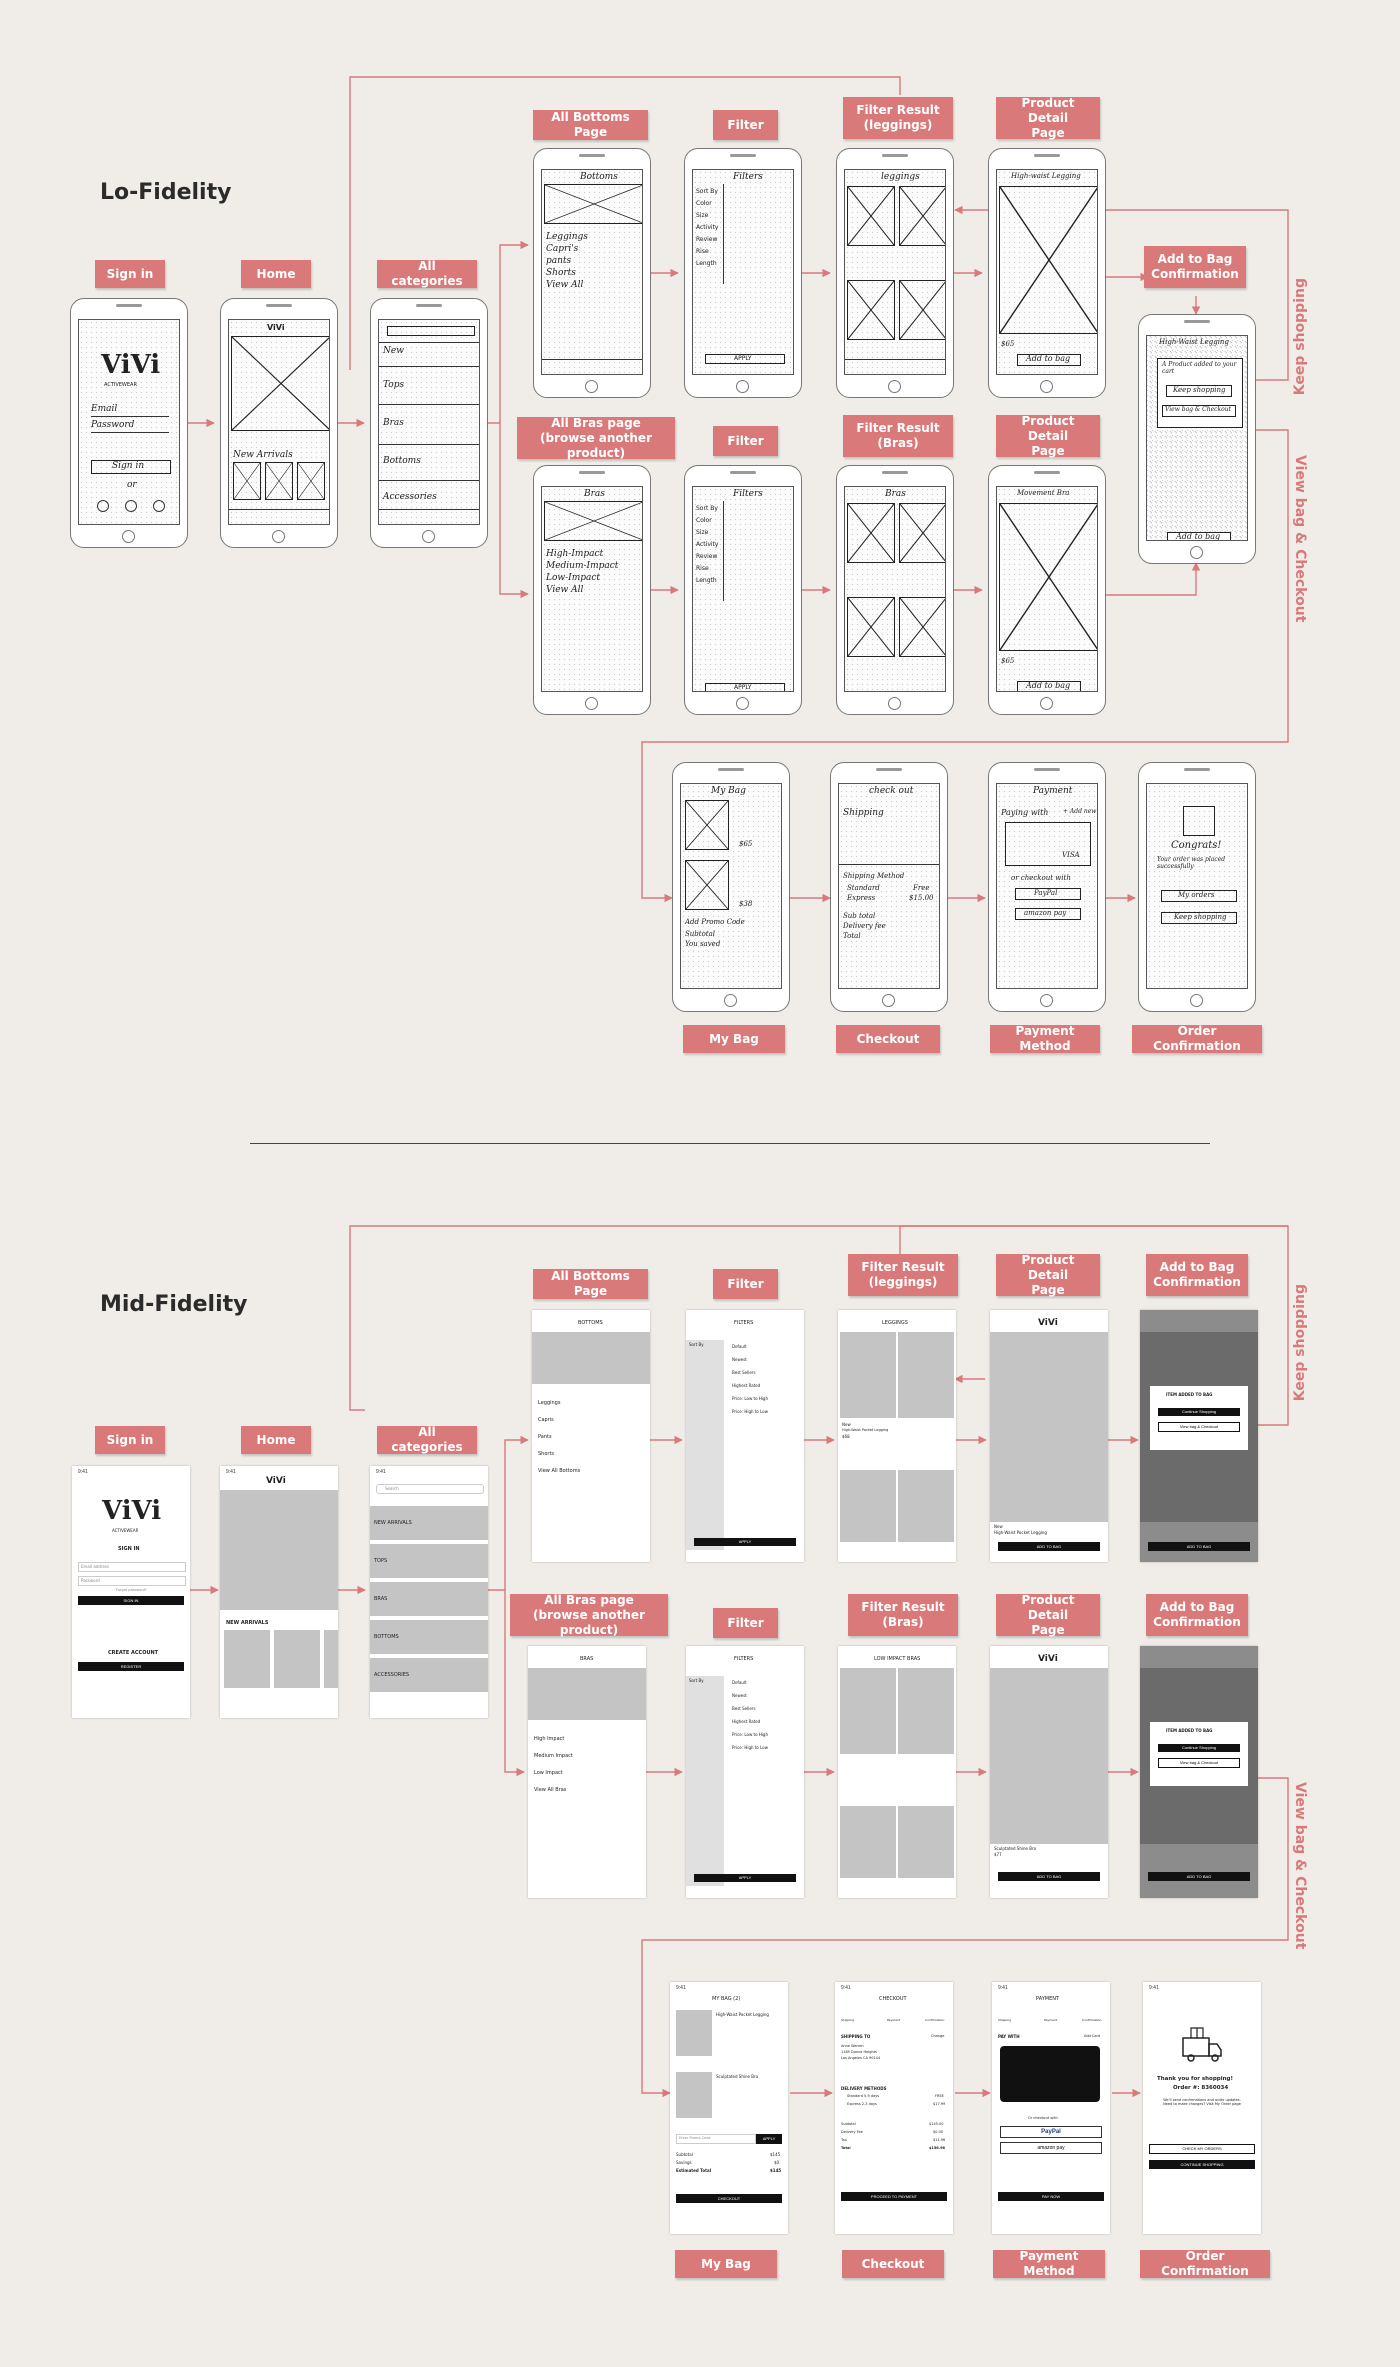 Image resolution: width=1400 pixels, height=2367 pixels. What do you see at coordinates (559, 261) in the screenshot?
I see `list-item: pants` at bounding box center [559, 261].